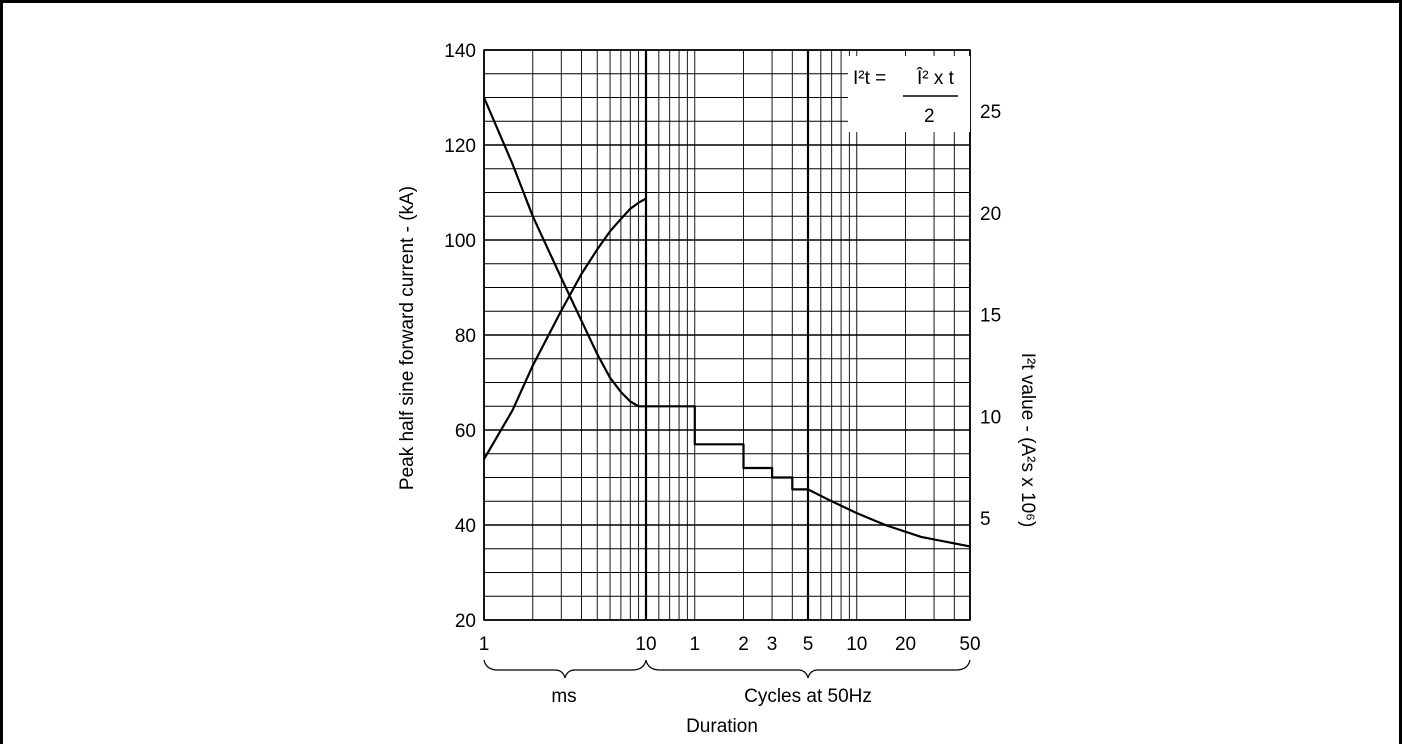  Describe the element at coordinates (460, 241) in the screenshot. I see `y-tick-label: 100` at that location.